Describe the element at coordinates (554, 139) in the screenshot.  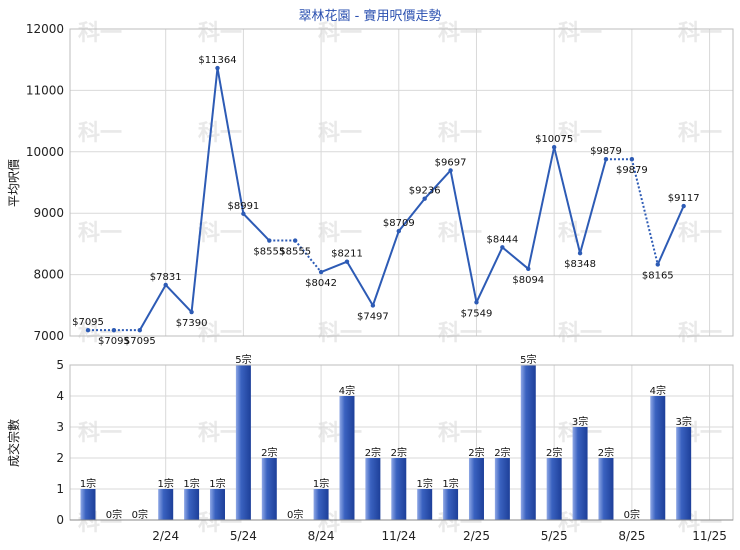
I see `line-data-label: $10075` at that location.